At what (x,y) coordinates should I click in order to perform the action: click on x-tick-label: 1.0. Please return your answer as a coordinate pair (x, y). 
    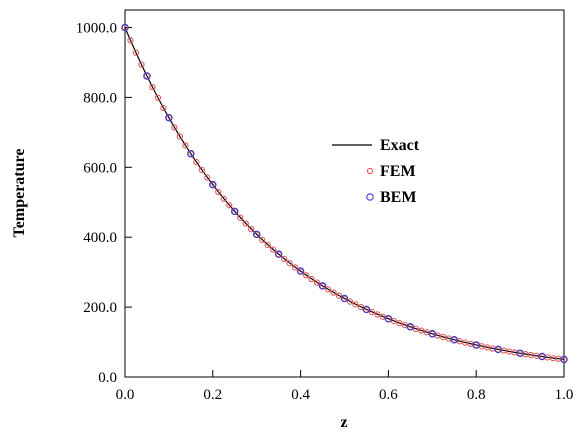
    Looking at the image, I should click on (564, 395).